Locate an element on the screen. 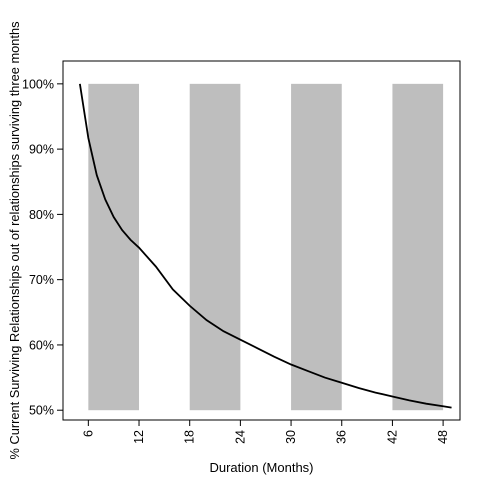  y-tick-label: 100% is located at coordinates (38, 84).